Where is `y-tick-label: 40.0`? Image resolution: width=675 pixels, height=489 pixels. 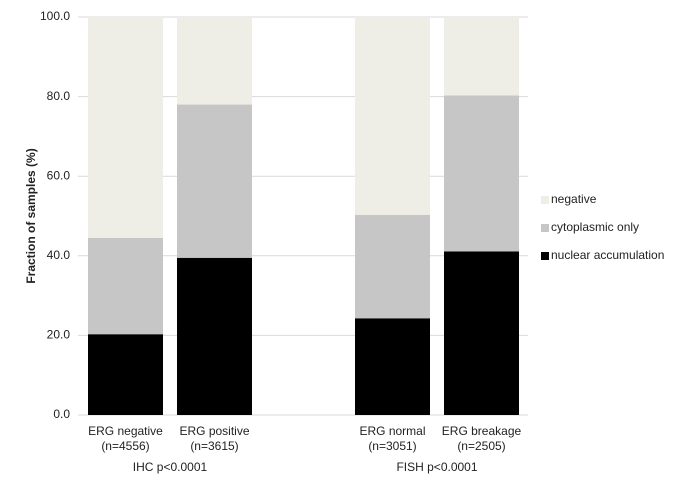
y-tick-label: 40.0 is located at coordinates (59, 255).